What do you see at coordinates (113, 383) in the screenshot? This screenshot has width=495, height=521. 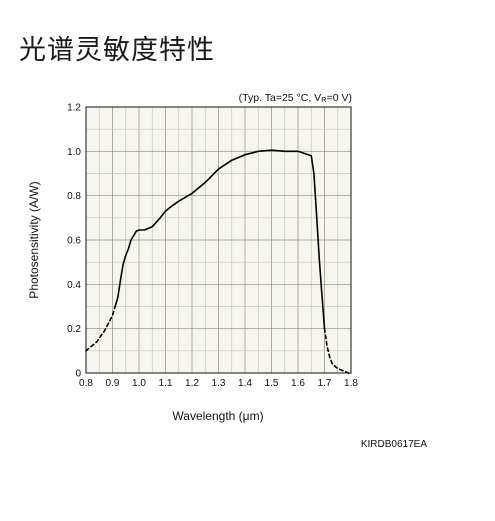 I see `x-tick-label: 0.9` at bounding box center [113, 383].